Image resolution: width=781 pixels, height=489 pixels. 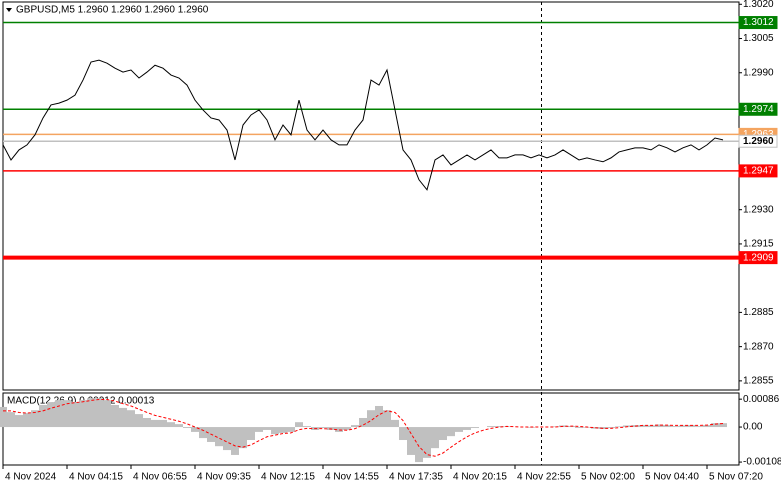 I want to click on y-tick-label: 1.3020, so click(x=758, y=5).